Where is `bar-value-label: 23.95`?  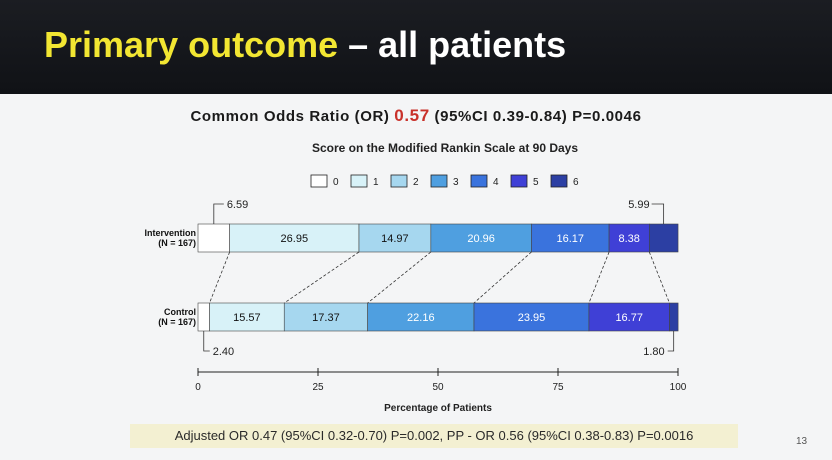 bar-value-label: 23.95 is located at coordinates (532, 318).